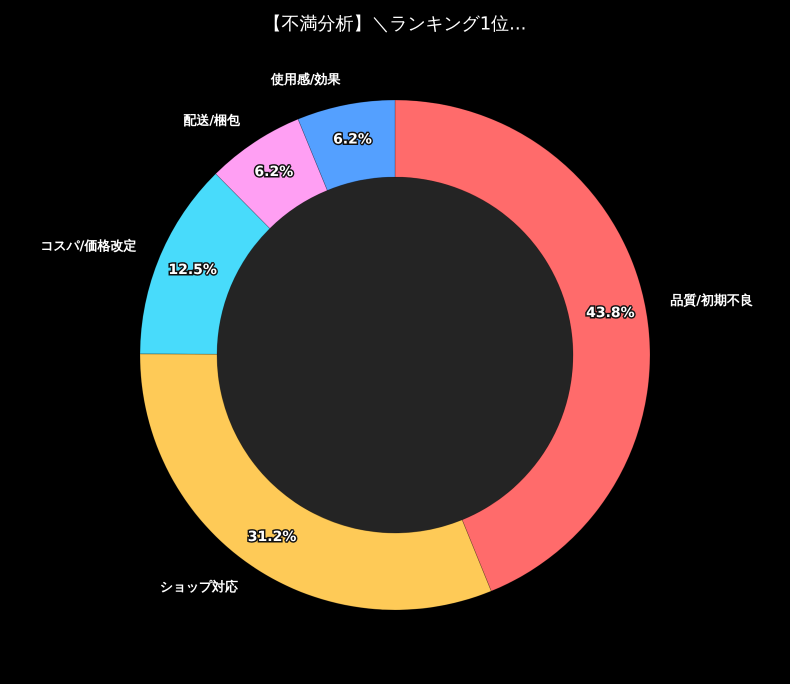 Image resolution: width=790 pixels, height=684 pixels. Describe the element at coordinates (199, 586) in the screenshot. I see `slice-label: ショップ対応` at that location.